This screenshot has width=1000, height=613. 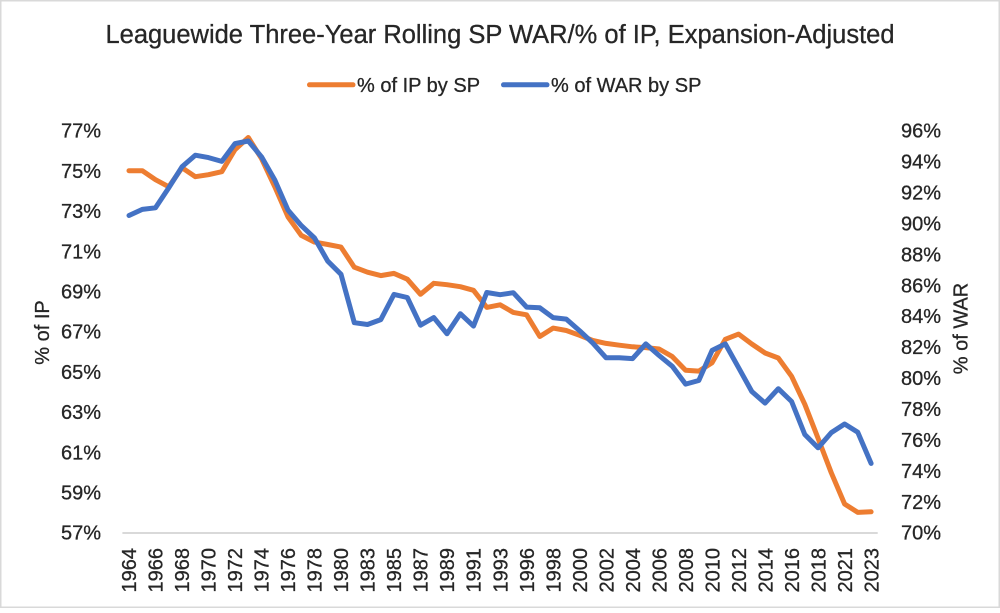 What do you see at coordinates (921, 163) in the screenshot?
I see `svg-text: 94%` at bounding box center [921, 163].